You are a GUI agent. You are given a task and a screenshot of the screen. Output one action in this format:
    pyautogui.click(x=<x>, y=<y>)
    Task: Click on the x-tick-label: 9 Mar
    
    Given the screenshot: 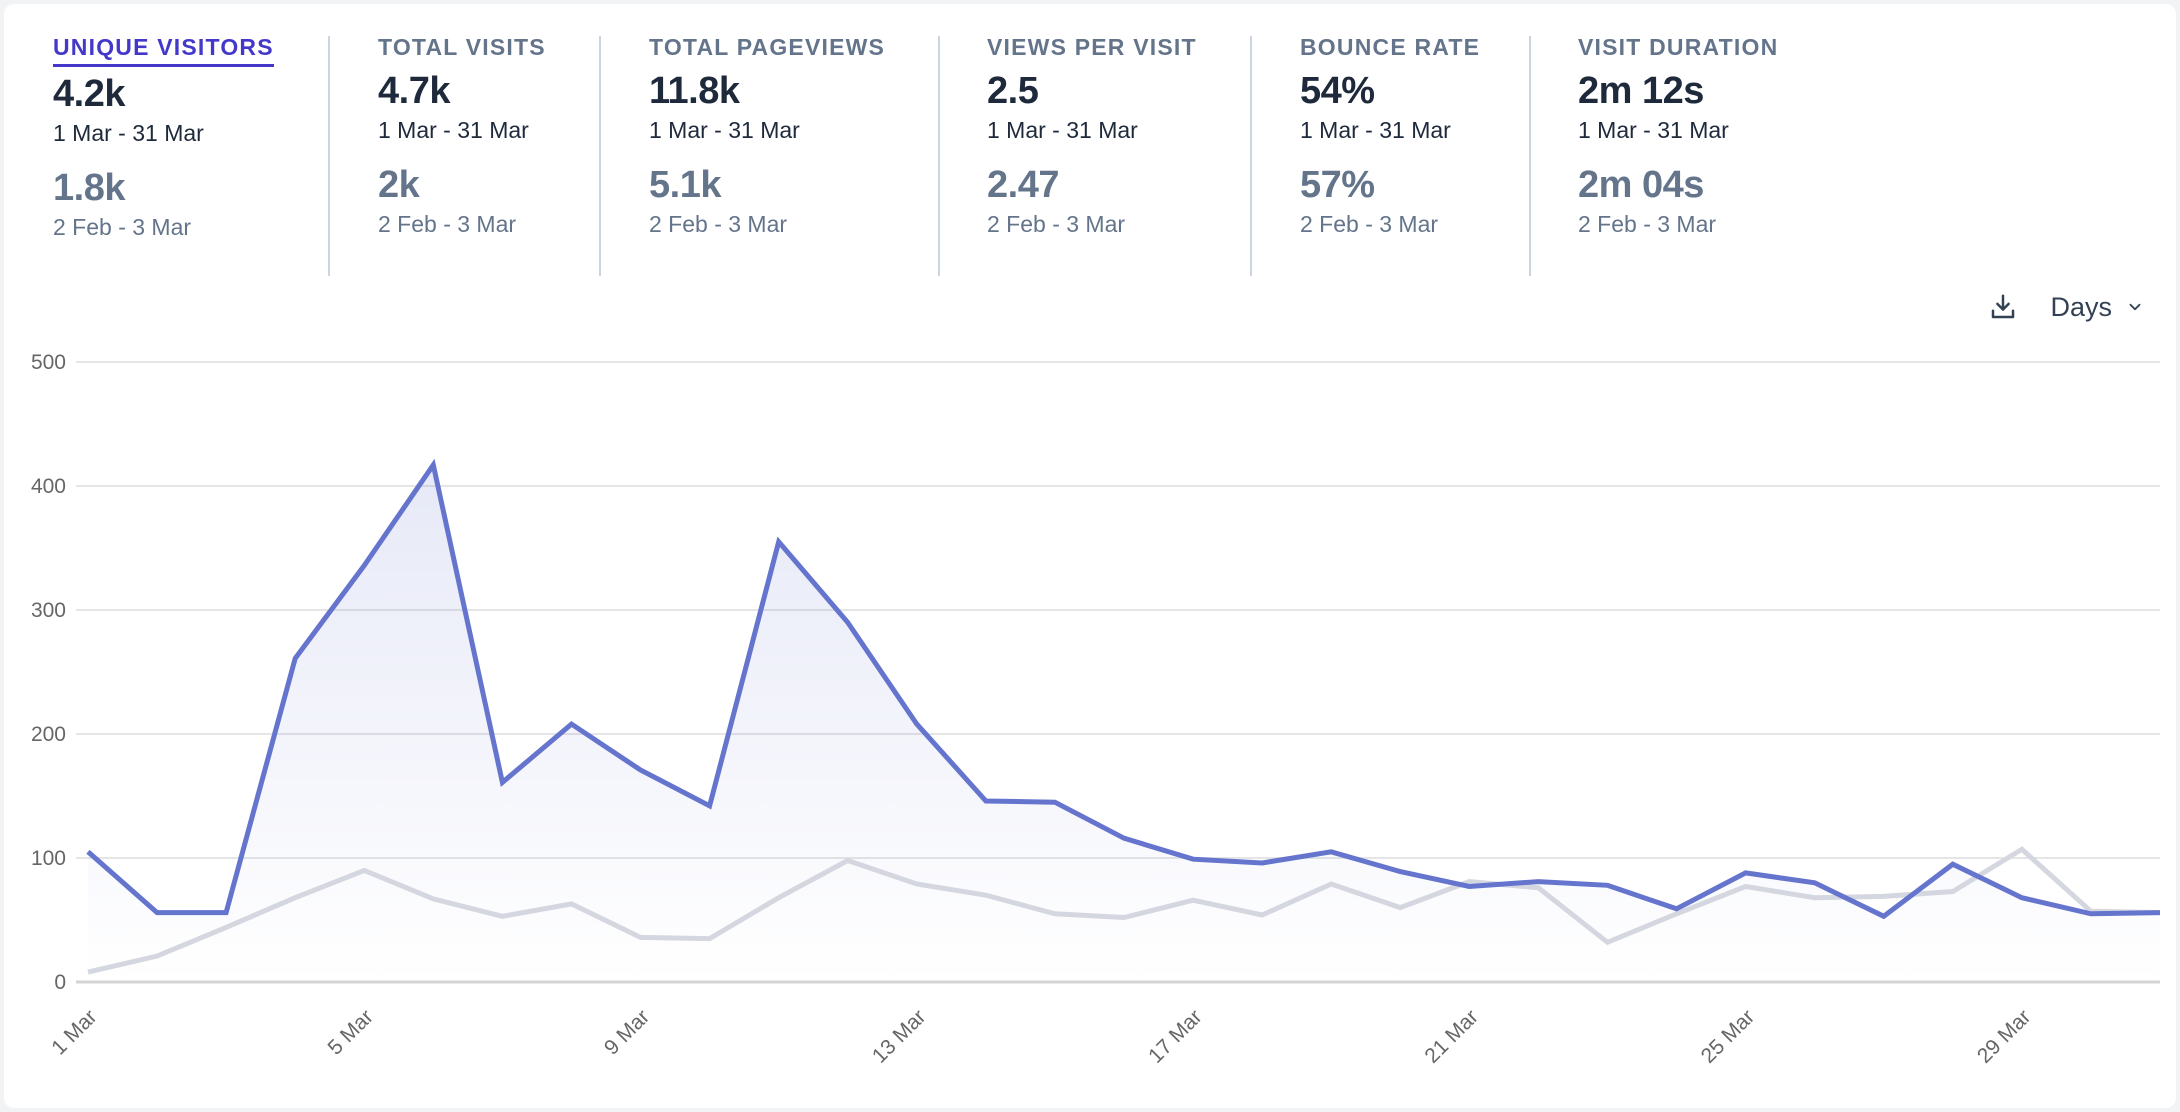 What is the action you would take?
    pyautogui.click(x=627, y=1032)
    